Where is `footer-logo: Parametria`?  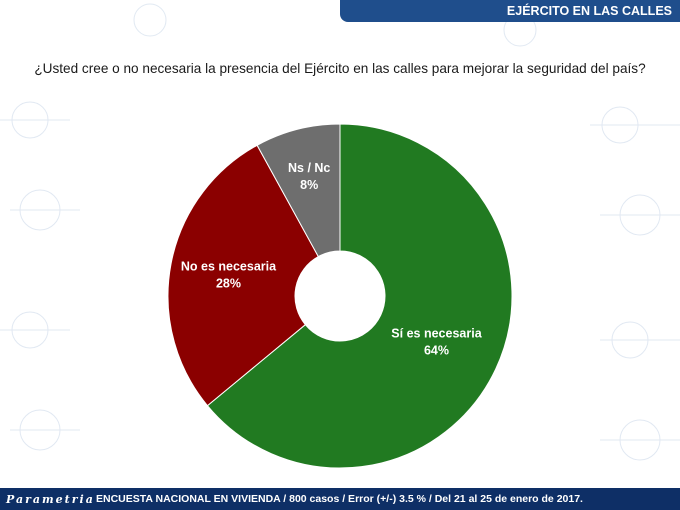 footer-logo: Parametria is located at coordinates (50, 499).